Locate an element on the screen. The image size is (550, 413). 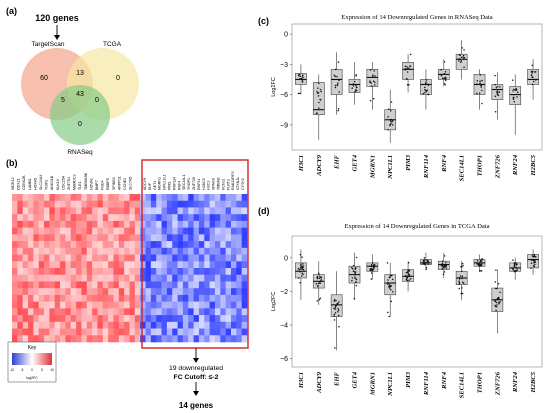
x-tick-label: RNF114 is located at coordinates (426, 166).